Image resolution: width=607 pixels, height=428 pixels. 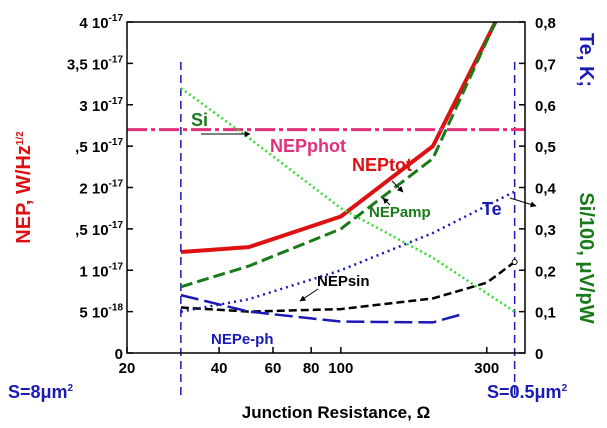 What do you see at coordinates (24, 187) in the screenshot?
I see `y-axis-left-label: NEP, W/Hz1/2` at bounding box center [24, 187].